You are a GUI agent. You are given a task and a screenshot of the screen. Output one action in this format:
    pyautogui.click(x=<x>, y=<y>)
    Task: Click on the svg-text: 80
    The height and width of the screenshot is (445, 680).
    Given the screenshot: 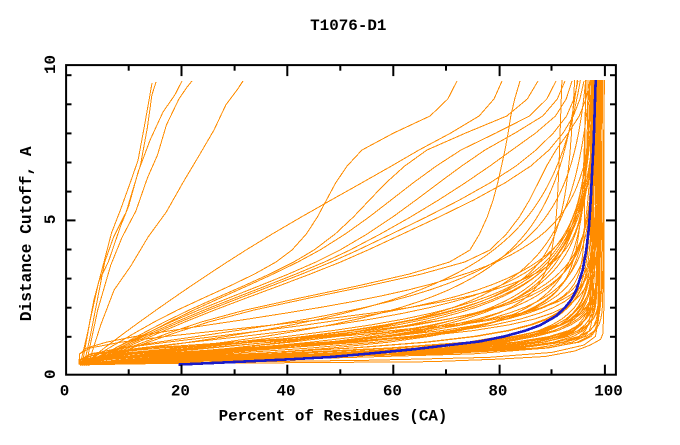 What is the action you would take?
    pyautogui.click(x=497, y=392)
    